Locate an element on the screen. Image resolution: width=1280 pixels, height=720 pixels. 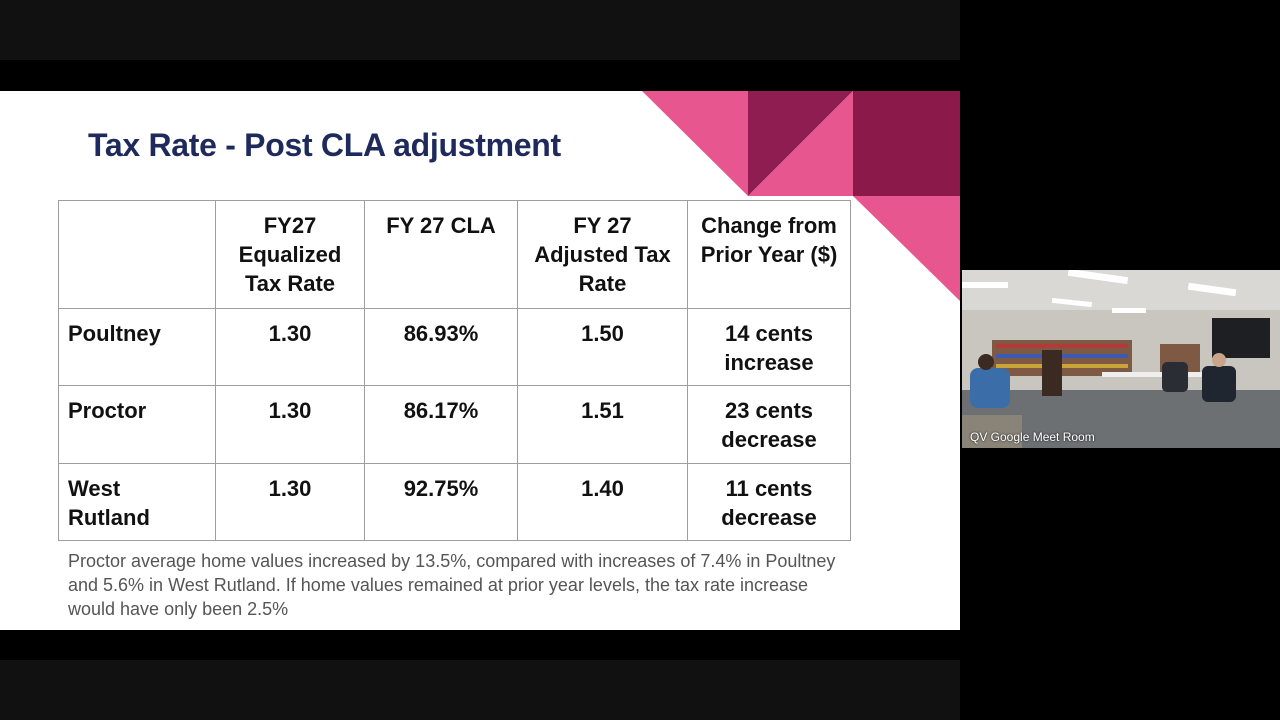
cell-adjusted-rate: 1.40 is located at coordinates (602, 502).